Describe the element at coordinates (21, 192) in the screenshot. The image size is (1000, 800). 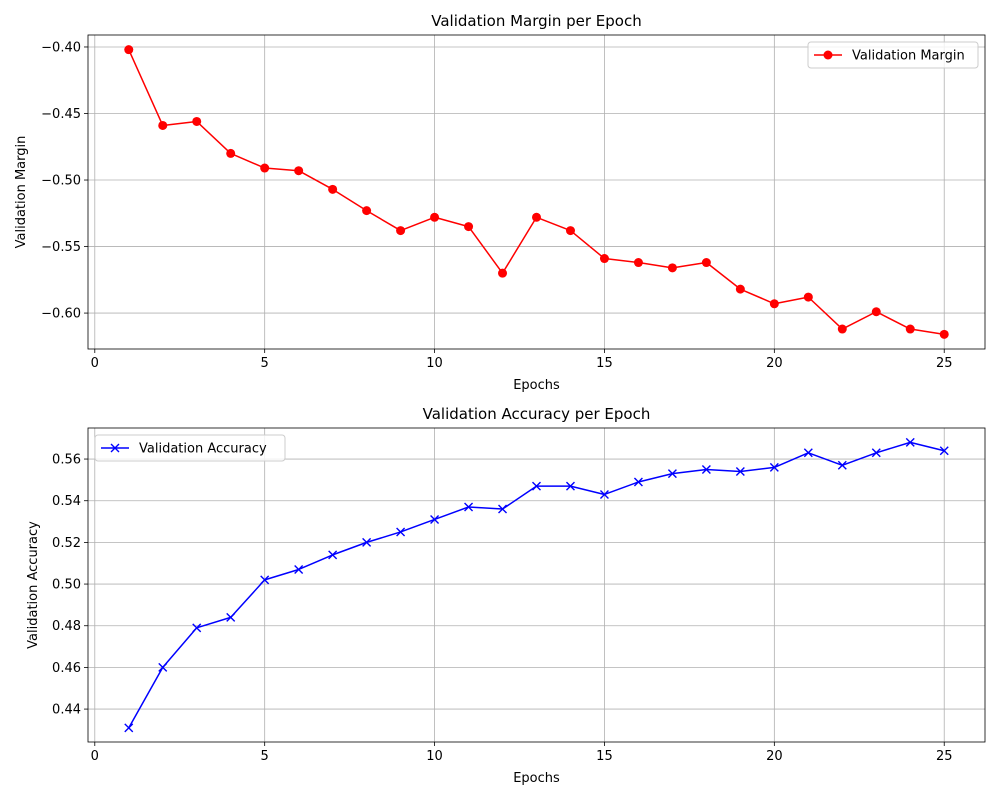
I see `y-axis-label: Validation Margin` at that location.